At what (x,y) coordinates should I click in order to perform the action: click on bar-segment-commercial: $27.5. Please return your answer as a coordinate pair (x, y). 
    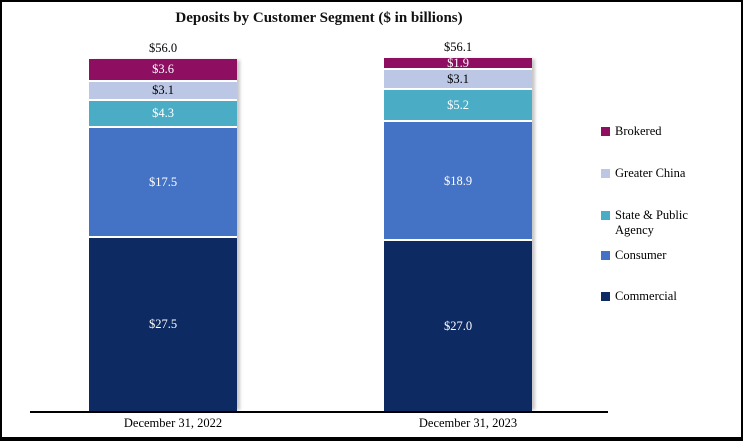
    Looking at the image, I should click on (163, 324).